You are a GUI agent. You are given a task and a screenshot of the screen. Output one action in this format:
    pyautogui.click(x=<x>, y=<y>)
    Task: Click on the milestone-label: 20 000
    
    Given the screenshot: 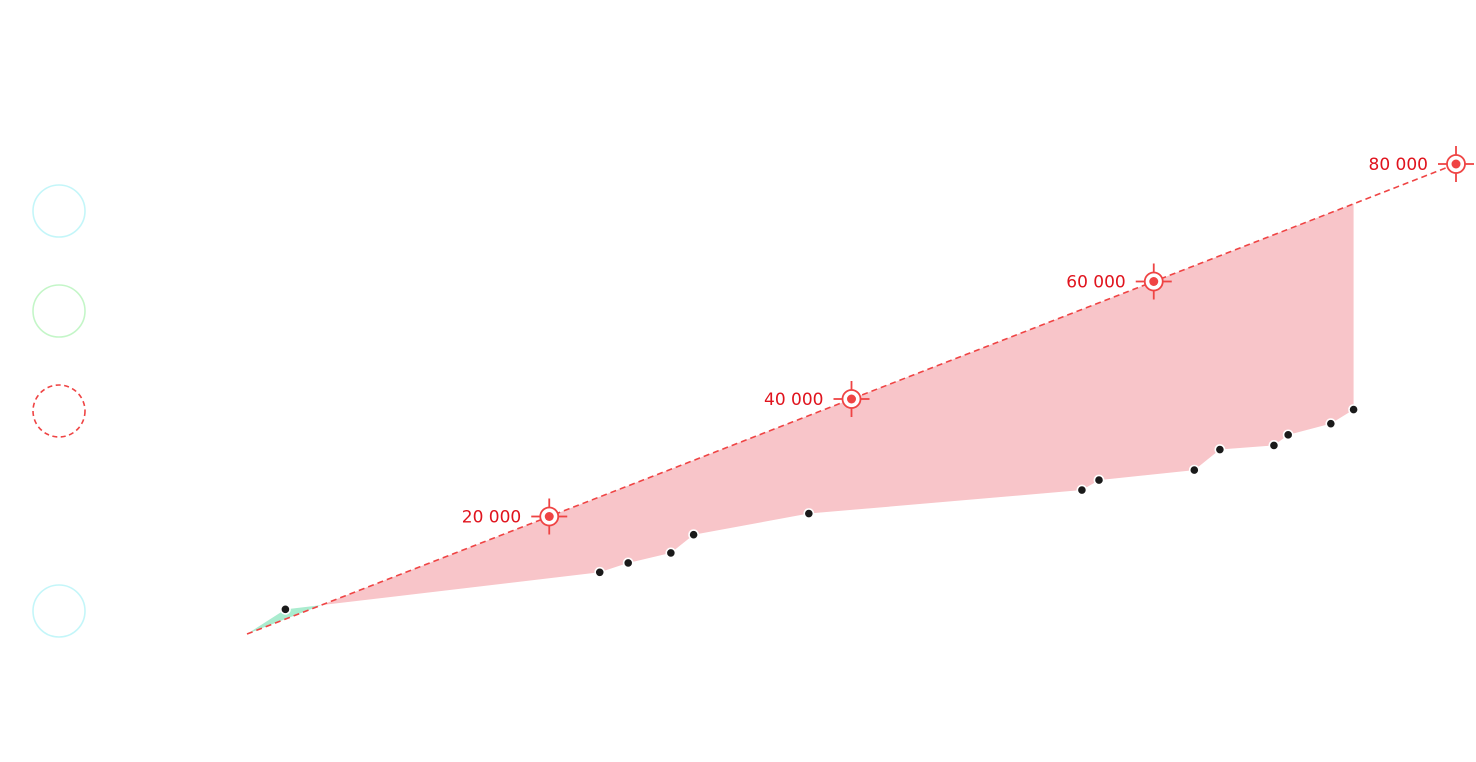 What is the action you would take?
    pyautogui.click(x=491, y=518)
    